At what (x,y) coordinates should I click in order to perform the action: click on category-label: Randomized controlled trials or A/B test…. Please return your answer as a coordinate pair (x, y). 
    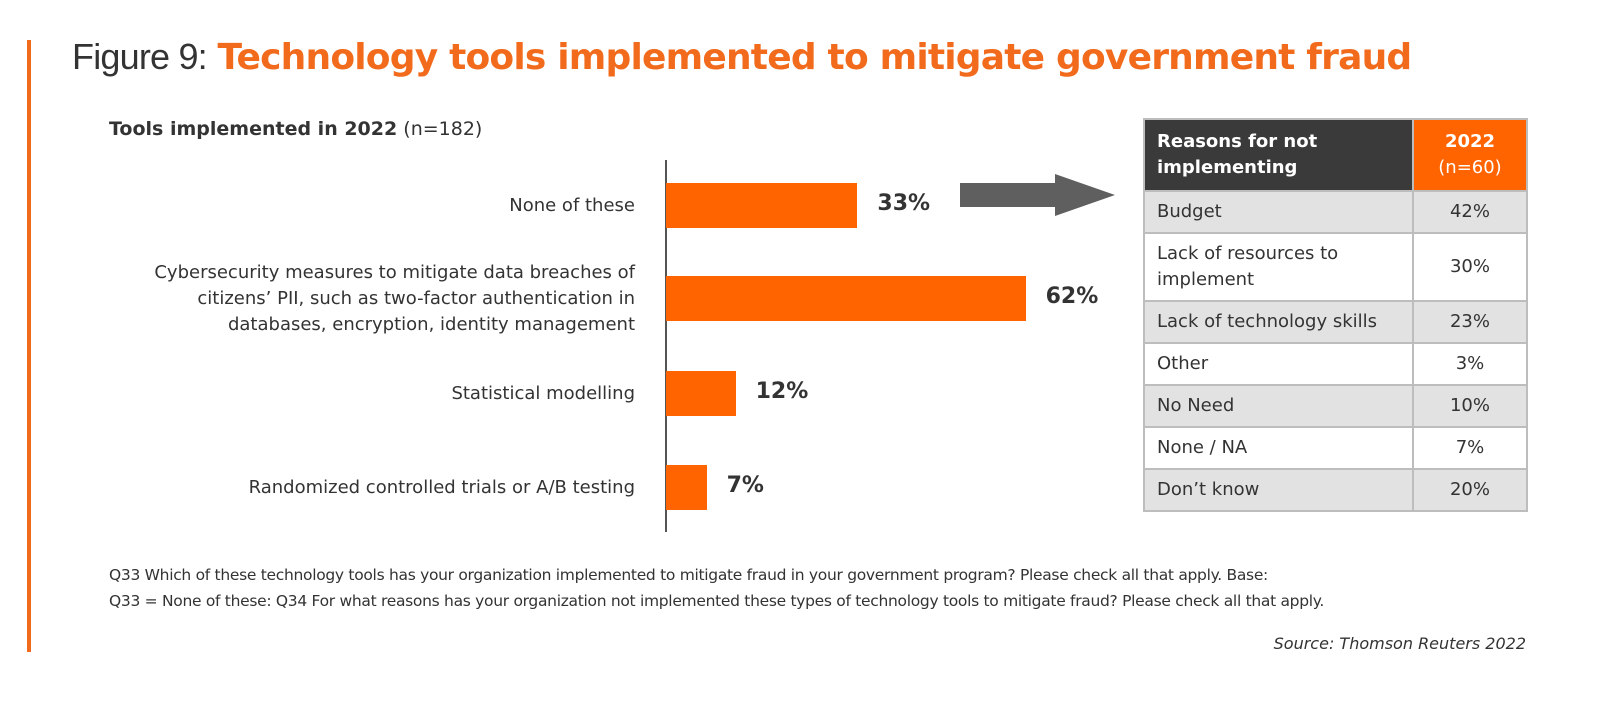
    Looking at the image, I should click on (442, 488).